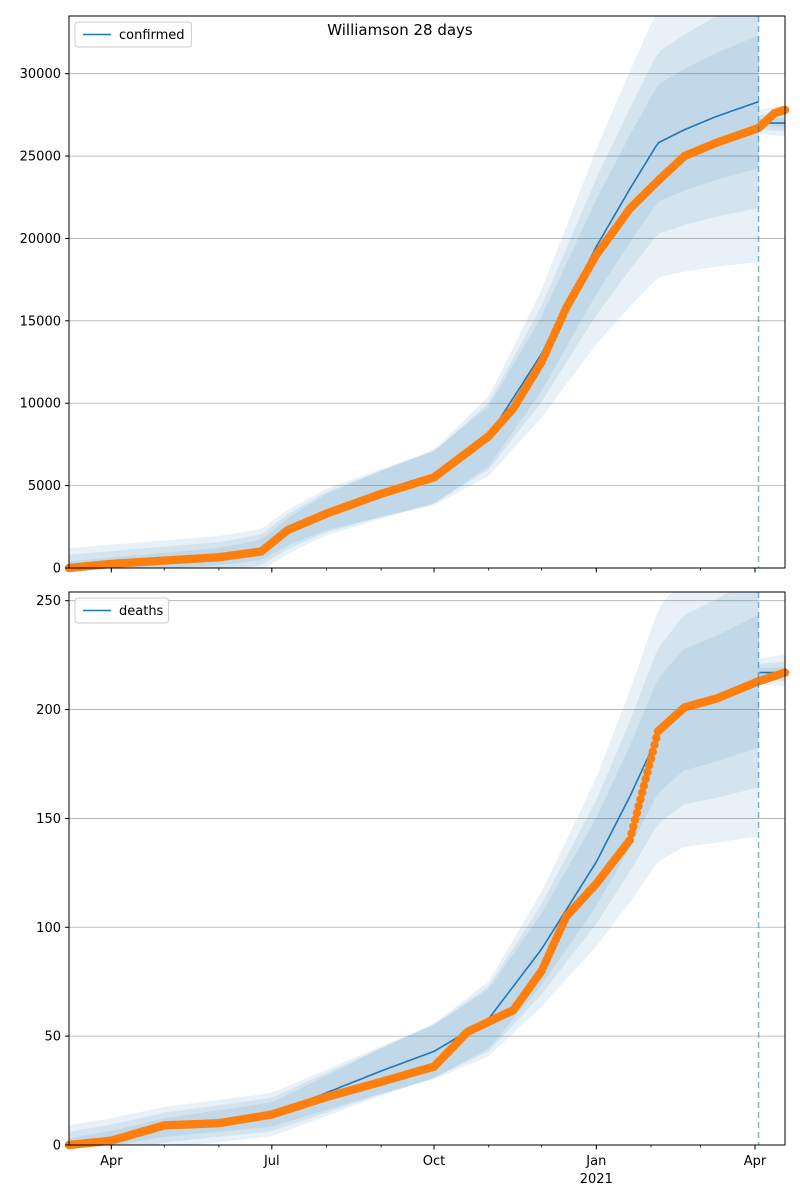  I want to click on figure-title: Williamson 28 days, so click(400, 30).